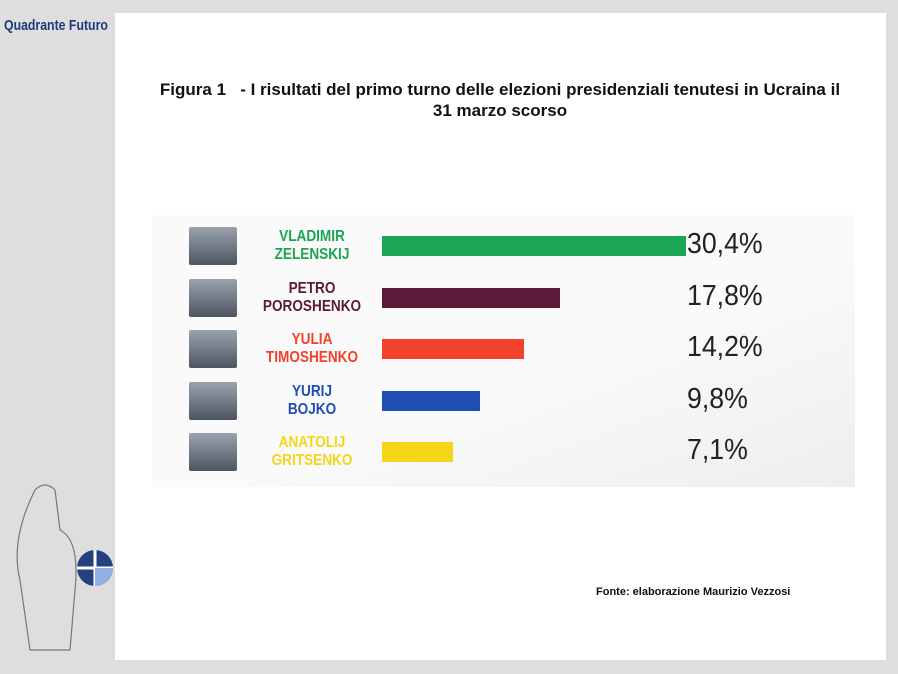 The image size is (898, 674). Describe the element at coordinates (693, 592) in the screenshot. I see `source-note: Fonte: elaborazione Maurizio Vezzosi` at that location.